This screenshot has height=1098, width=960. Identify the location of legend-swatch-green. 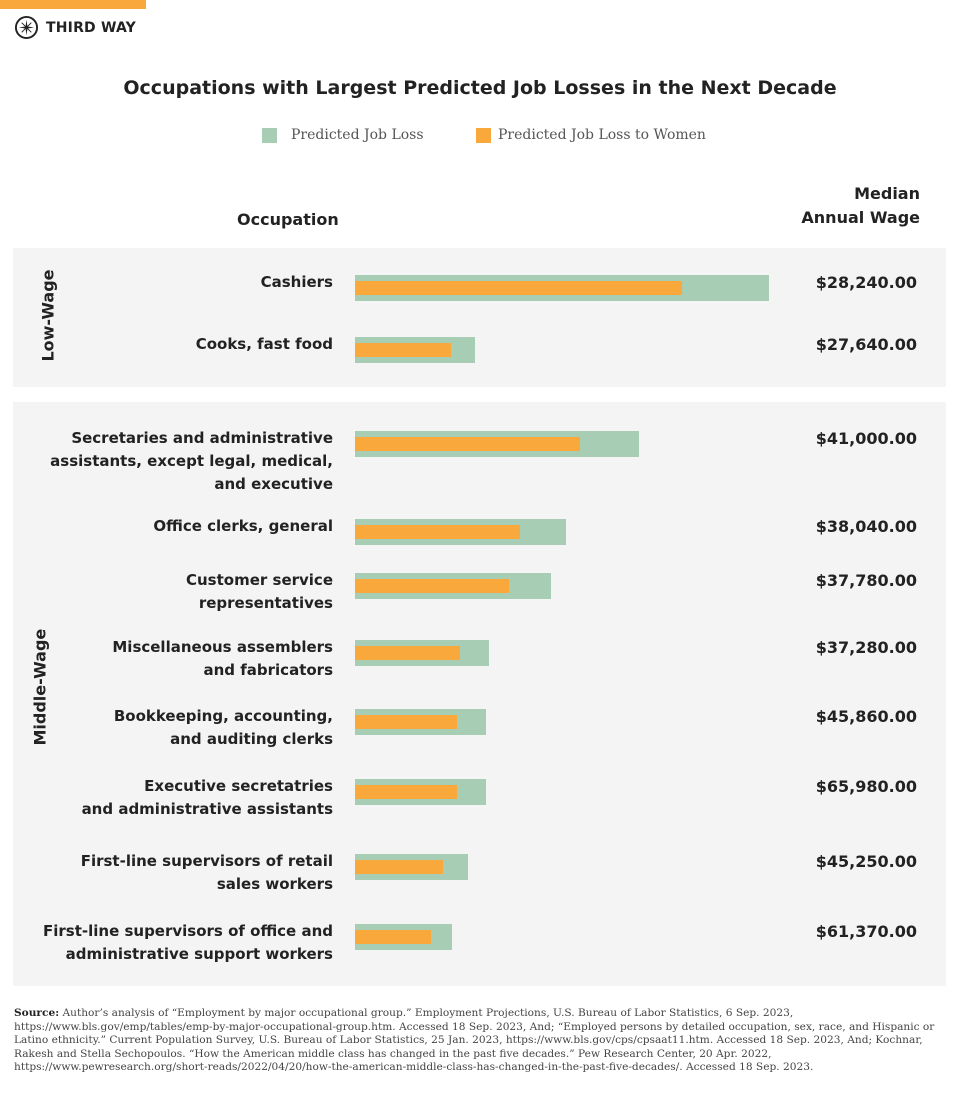
(269, 135).